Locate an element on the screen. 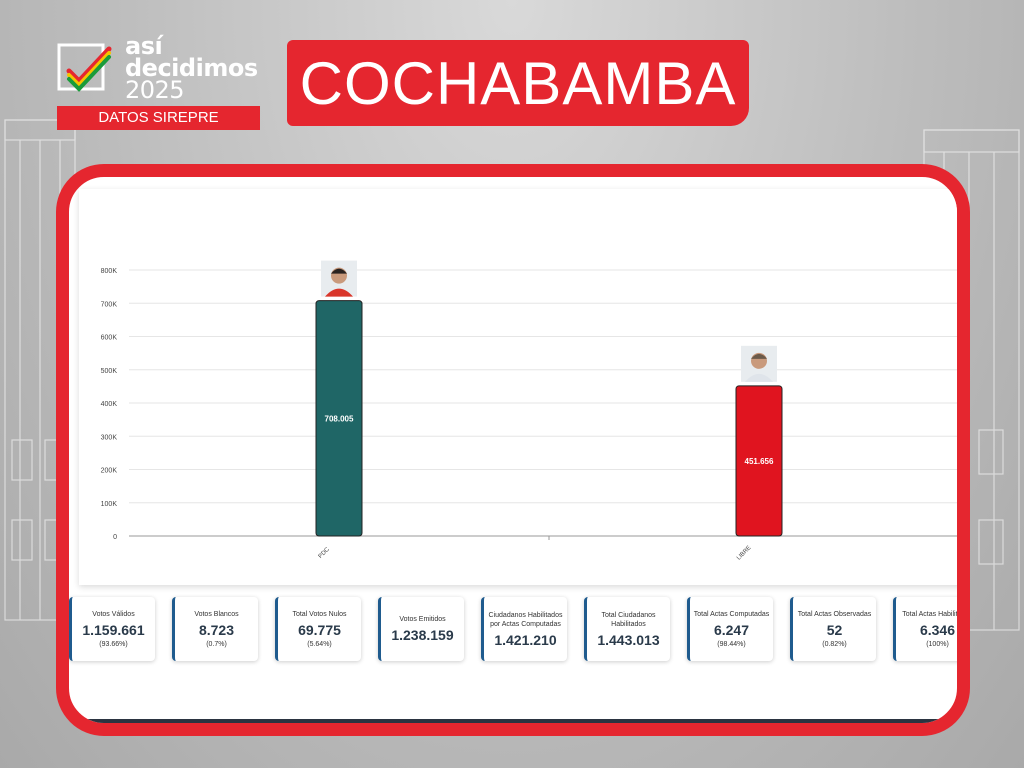 The width and height of the screenshot is (1024, 768). stat-label: Total Ciudadanos Habilitados is located at coordinates (628, 619).